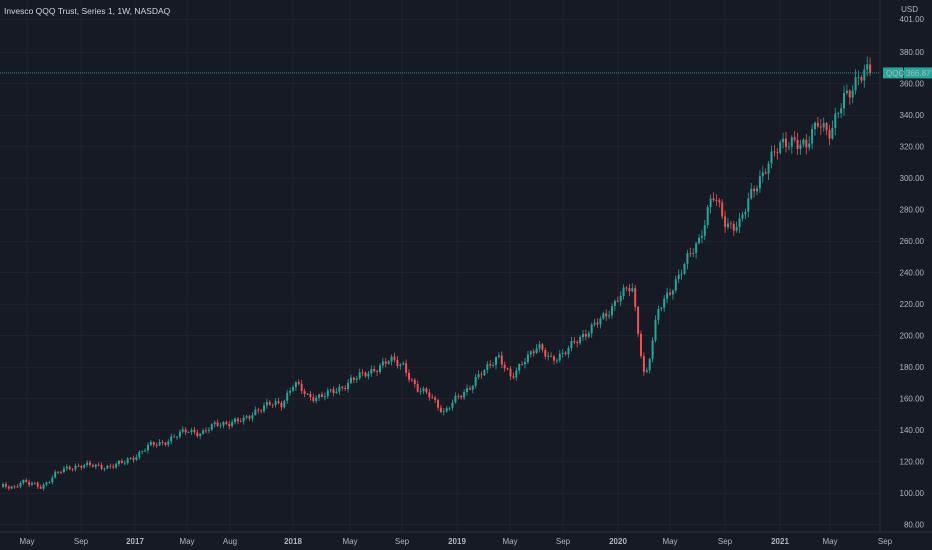 The width and height of the screenshot is (932, 550). What do you see at coordinates (186, 541) in the screenshot?
I see `x-tick-label: May` at bounding box center [186, 541].